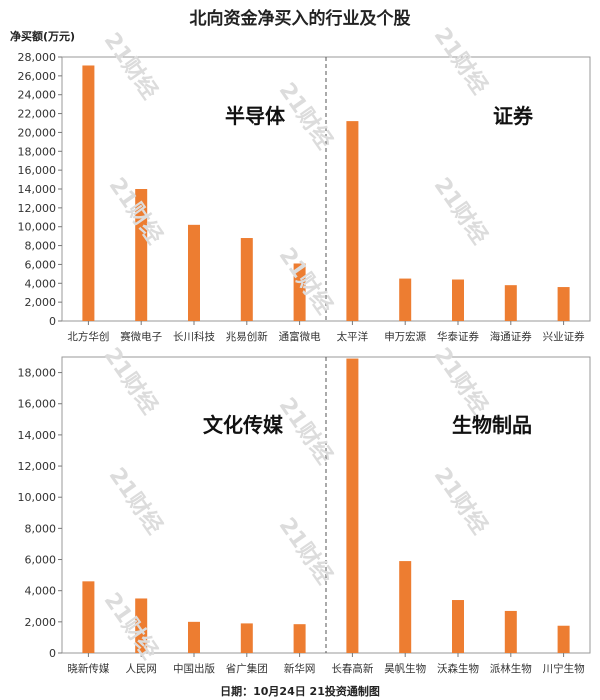  What do you see at coordinates (37, 76) in the screenshot?
I see `y-tick-label: 26,000` at bounding box center [37, 76].